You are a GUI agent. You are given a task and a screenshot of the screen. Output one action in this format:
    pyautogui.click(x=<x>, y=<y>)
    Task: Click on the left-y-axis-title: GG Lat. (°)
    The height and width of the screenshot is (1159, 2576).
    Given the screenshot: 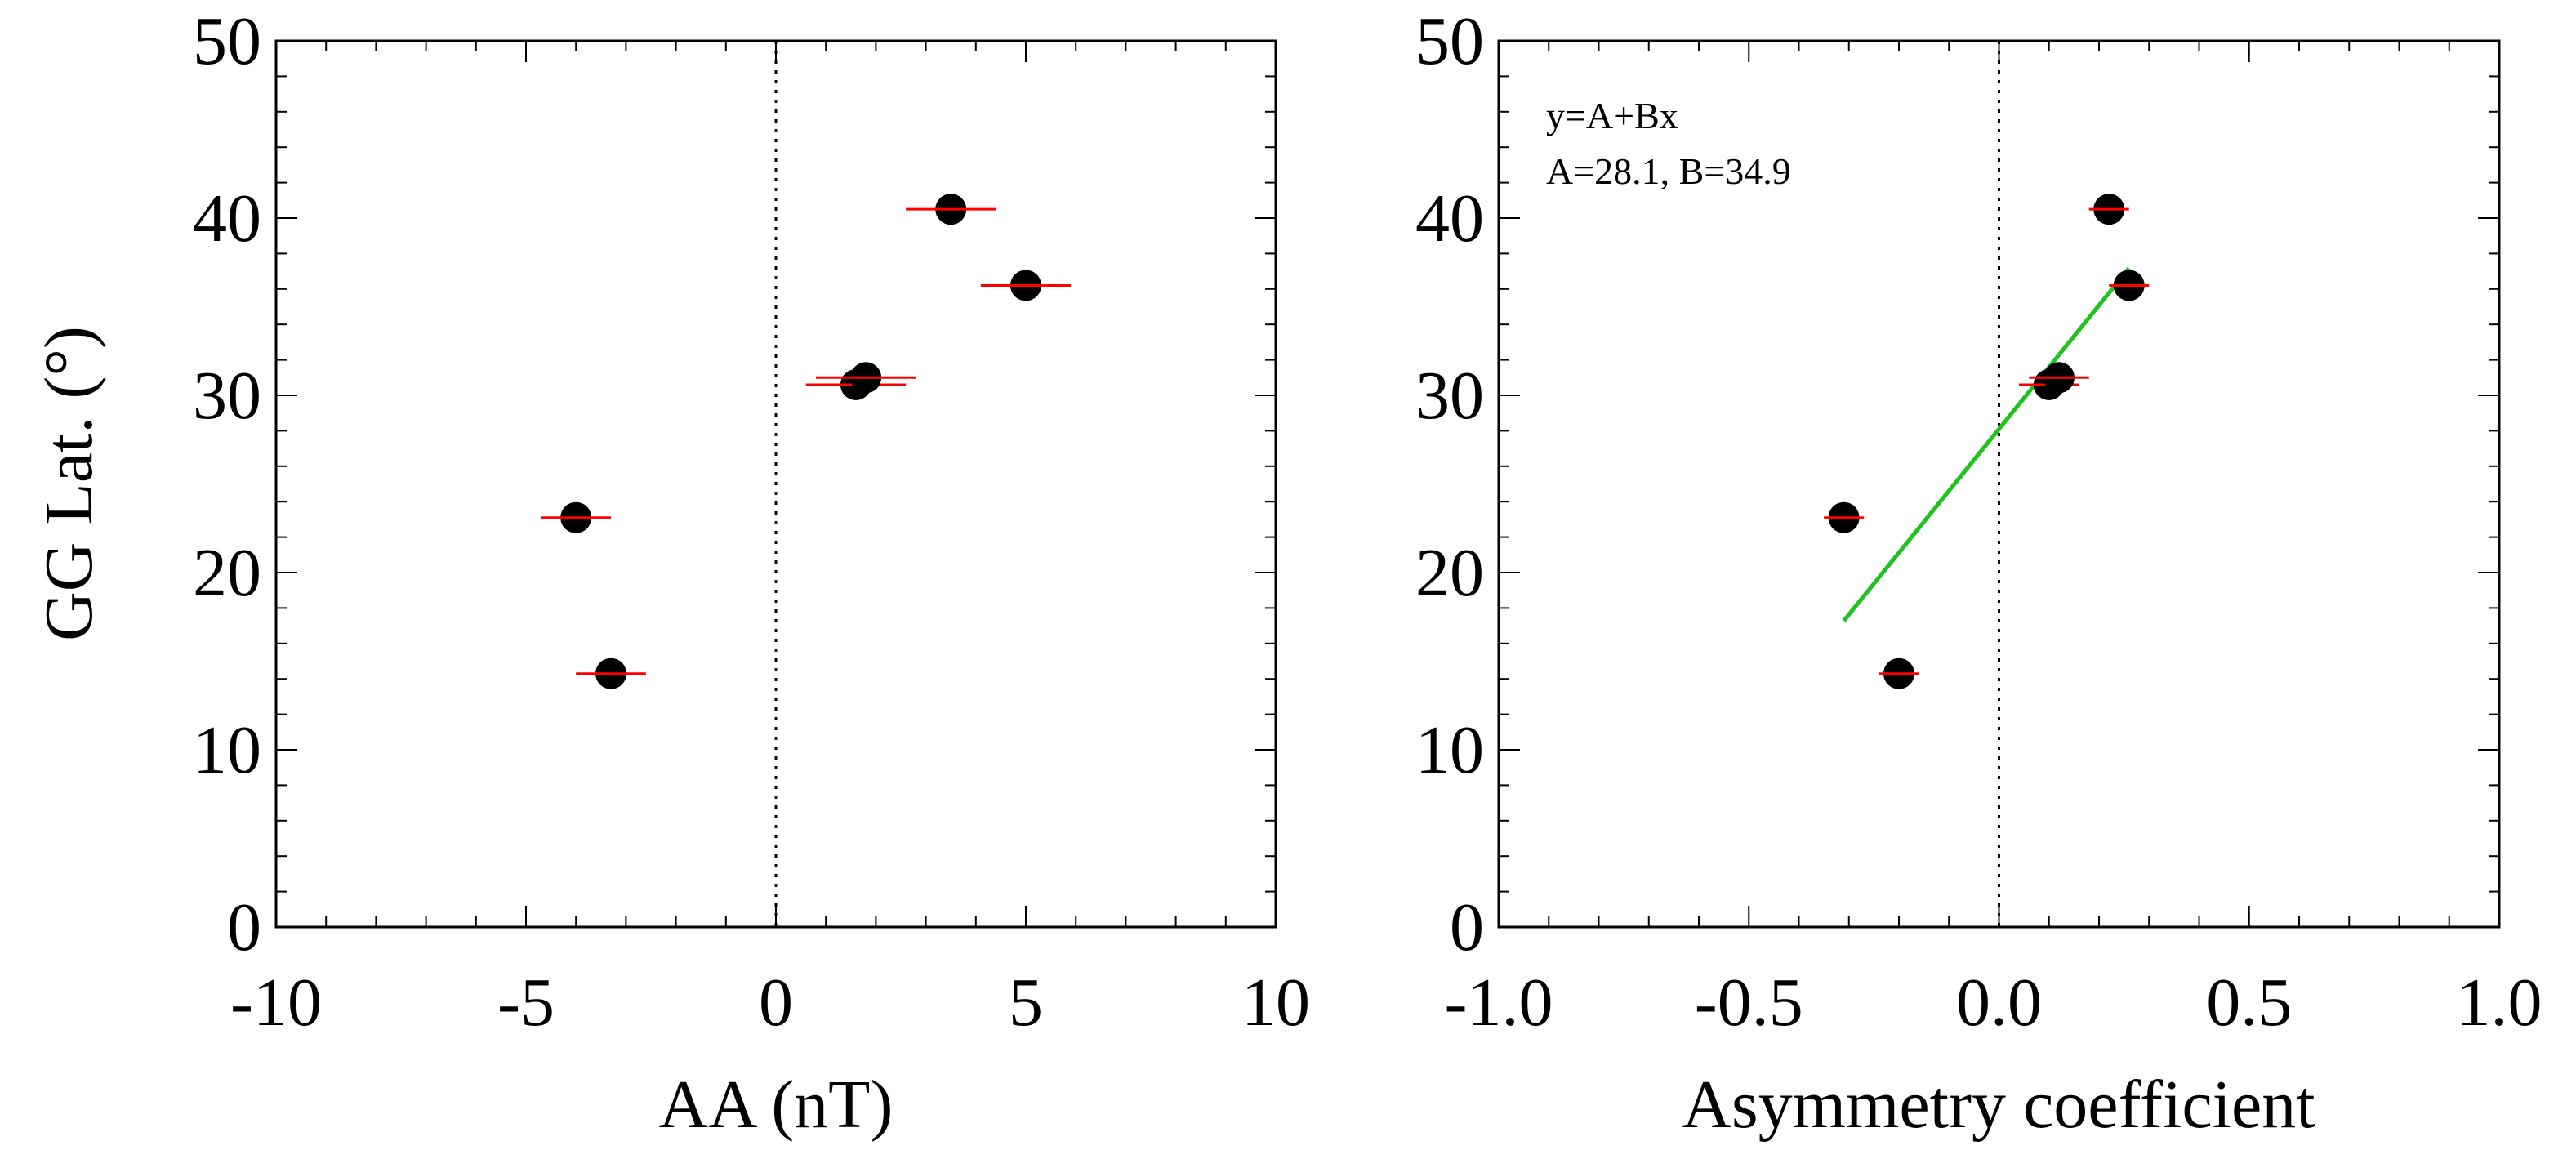 What is the action you would take?
    pyautogui.click(x=69, y=483)
    